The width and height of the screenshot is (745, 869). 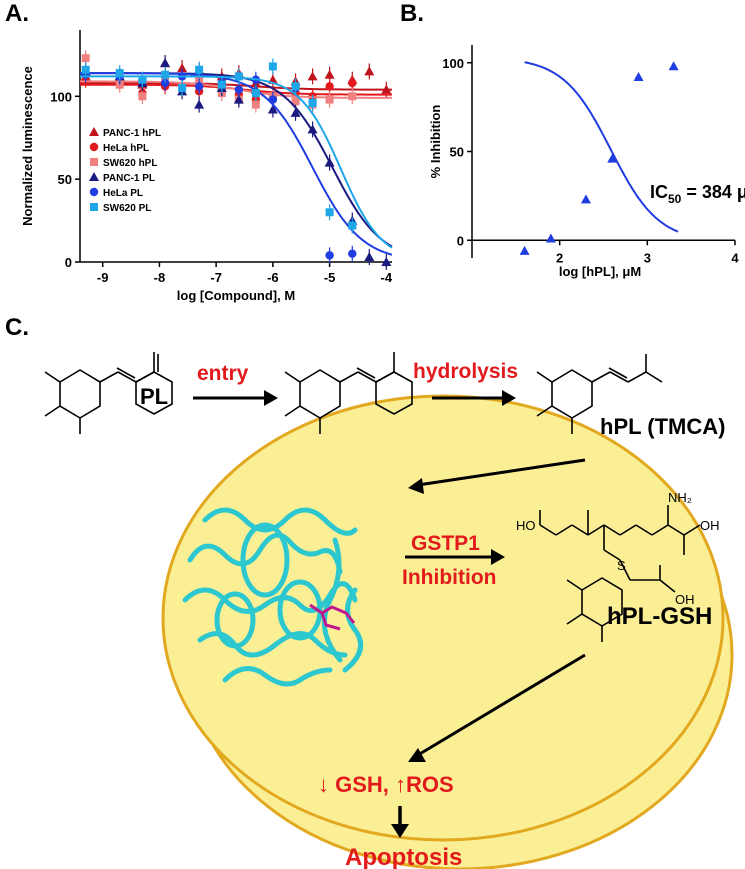 What do you see at coordinates (236, 295) in the screenshot?
I see `x-axis-label: log [Compound], M` at bounding box center [236, 295].